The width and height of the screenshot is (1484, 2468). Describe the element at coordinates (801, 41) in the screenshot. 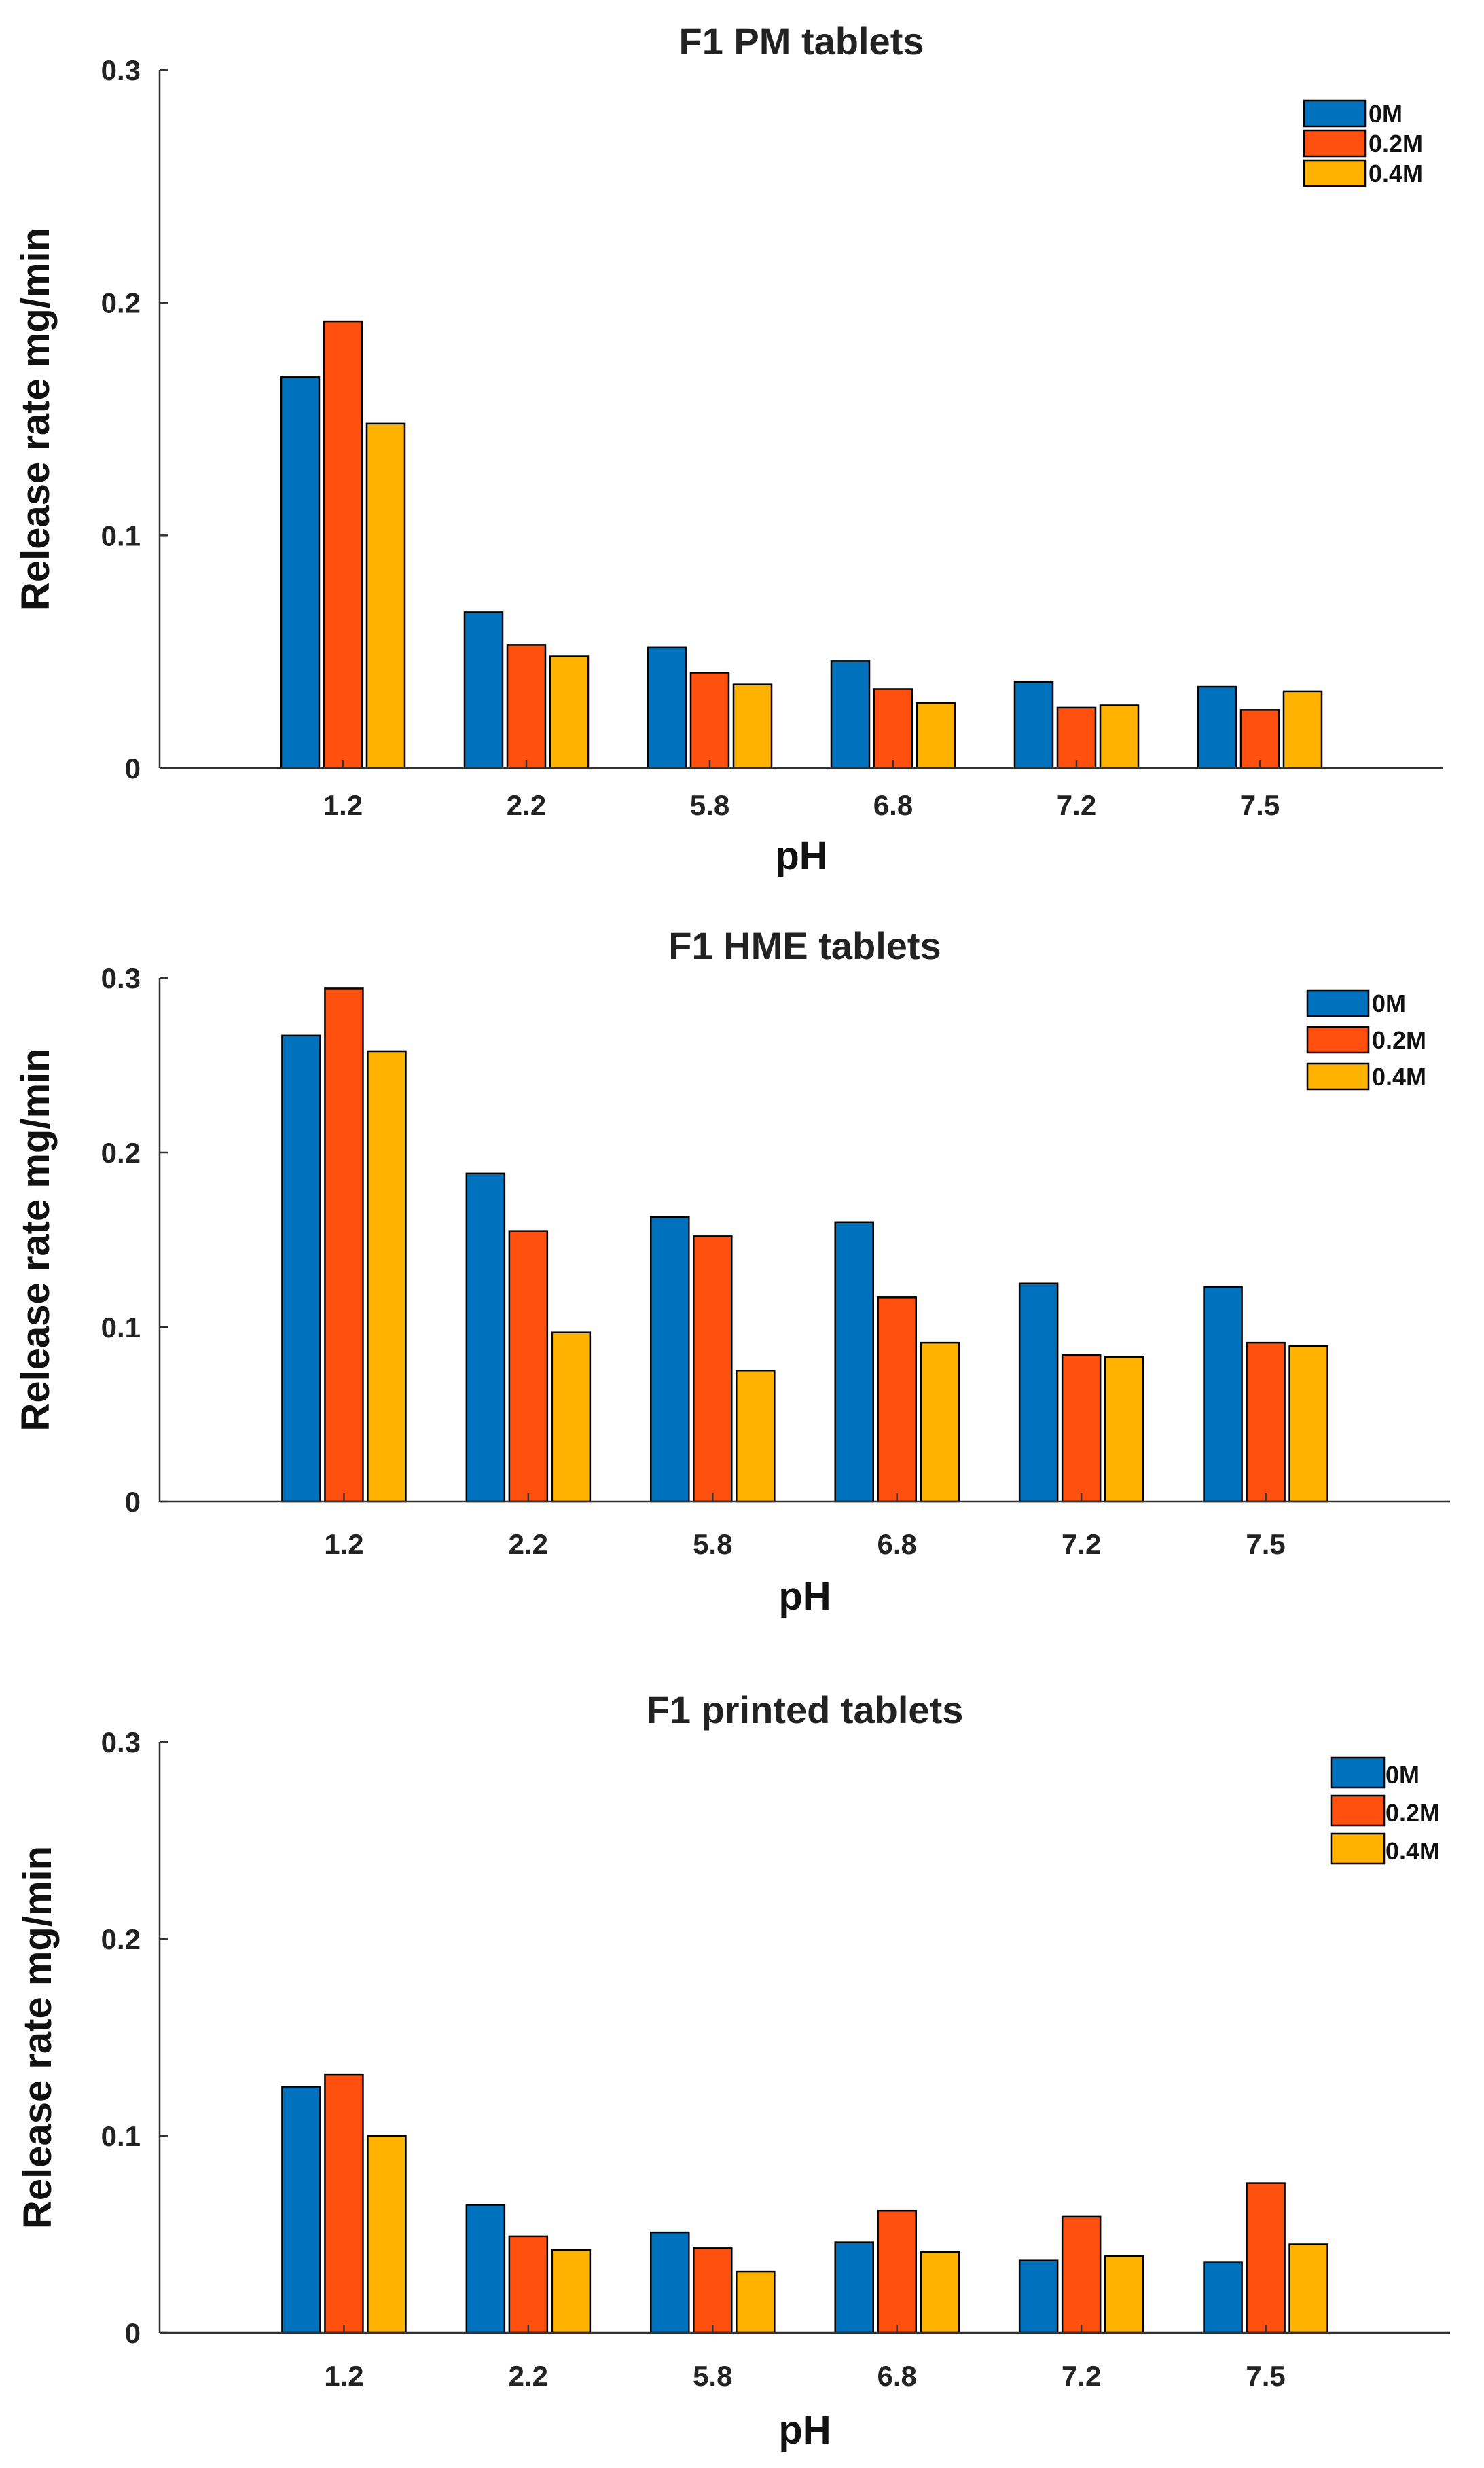

I see `chart-title: F1 PM tablets` at that location.